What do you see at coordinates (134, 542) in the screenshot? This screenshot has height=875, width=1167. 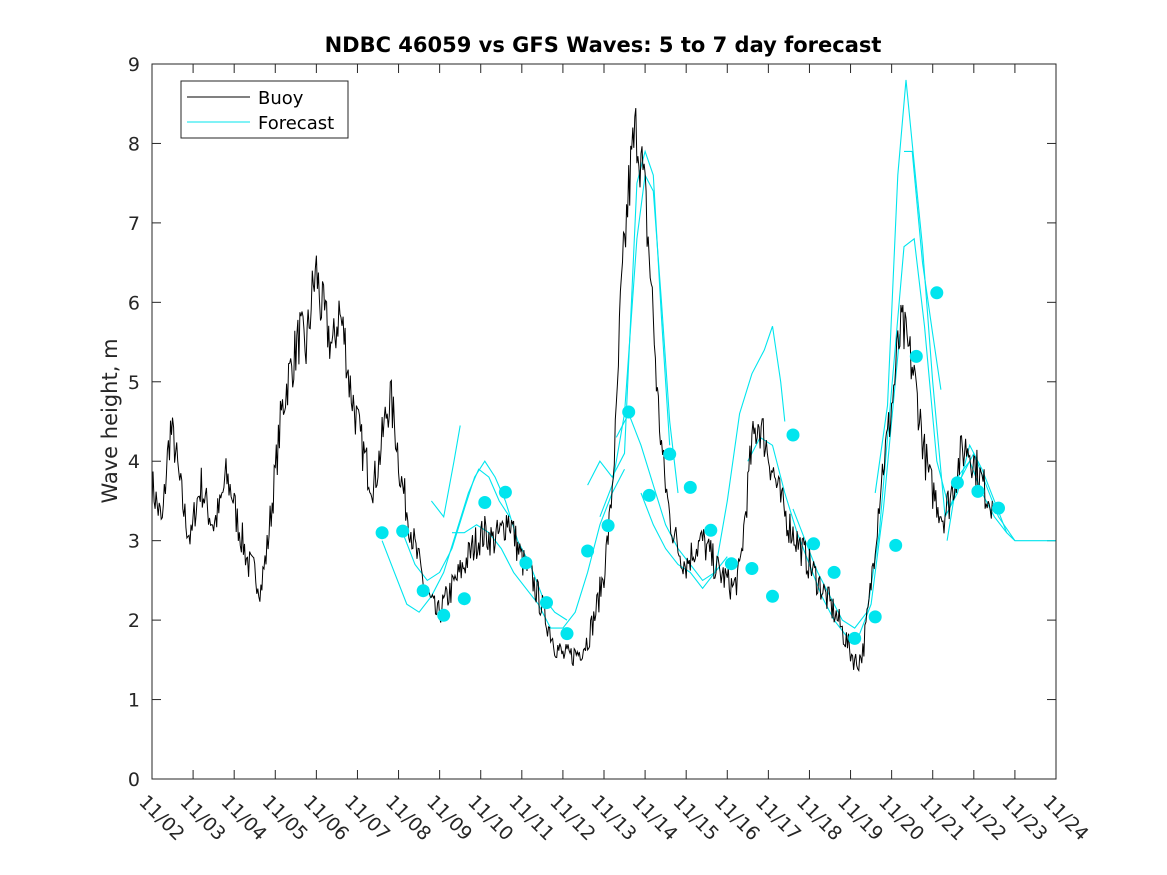 I see `y-tick-label: 3` at bounding box center [134, 542].